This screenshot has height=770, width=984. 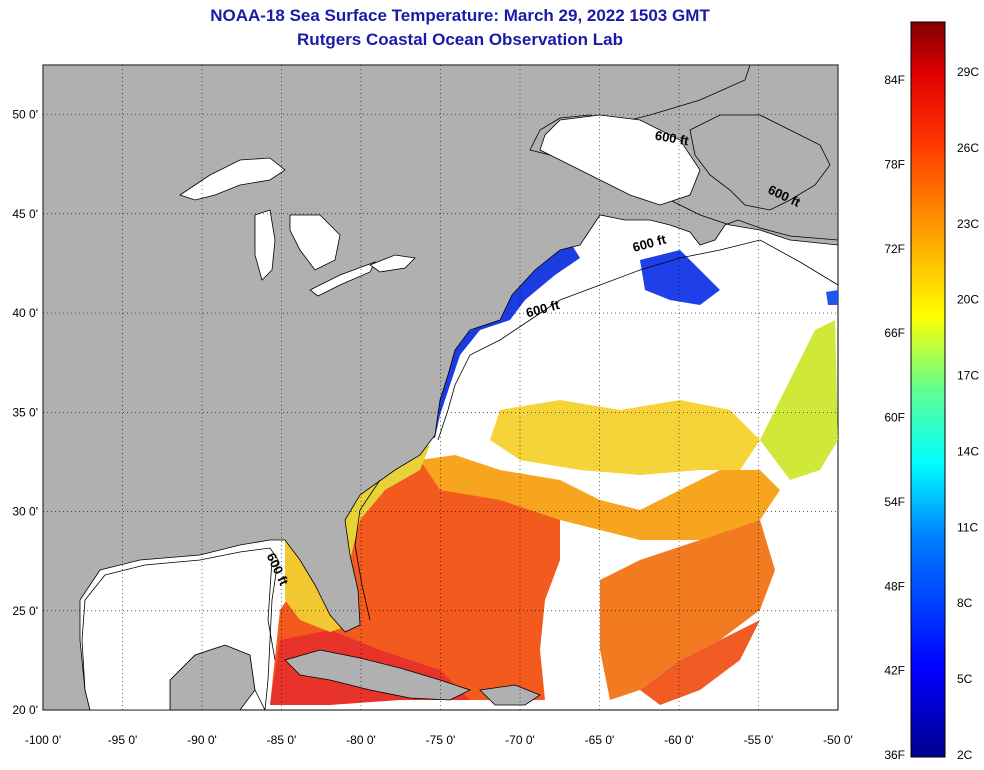 What do you see at coordinates (965, 679) in the screenshot?
I see `colorbar-c-label: 5C` at bounding box center [965, 679].